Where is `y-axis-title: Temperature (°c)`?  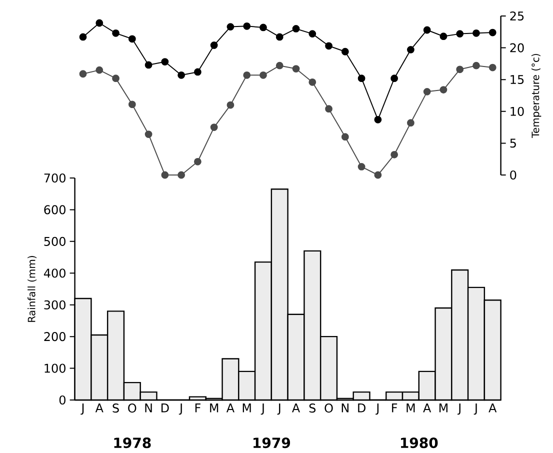 y-axis-title: Temperature (°c) is located at coordinates (536, 96).